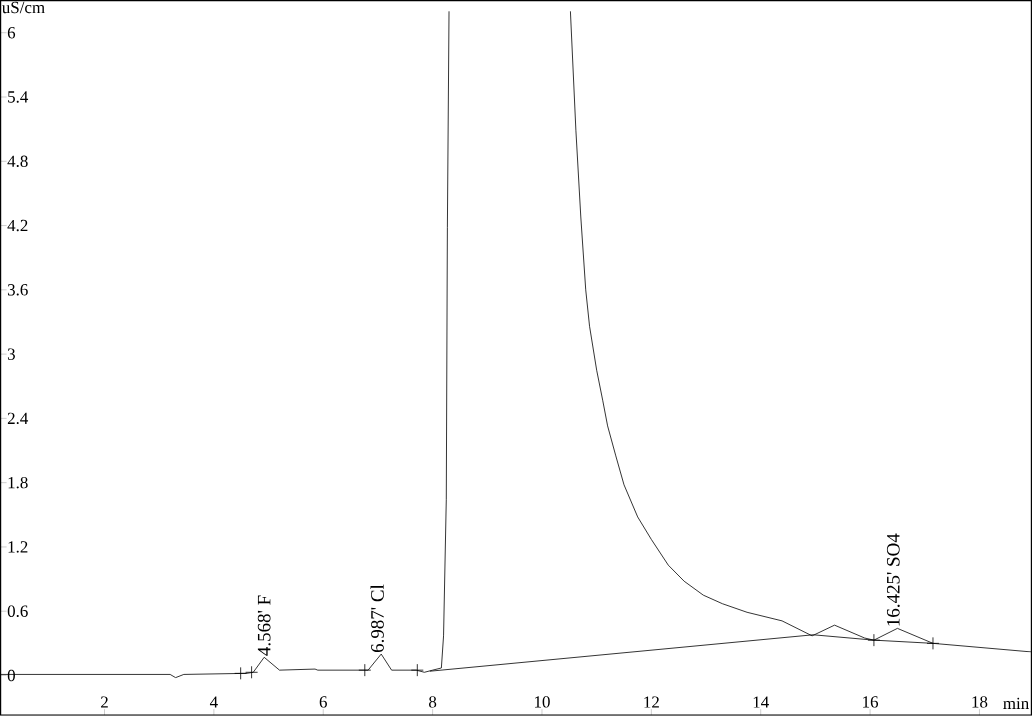 The width and height of the screenshot is (1032, 716). I want to click on y-tick-label: 3, so click(11, 354).